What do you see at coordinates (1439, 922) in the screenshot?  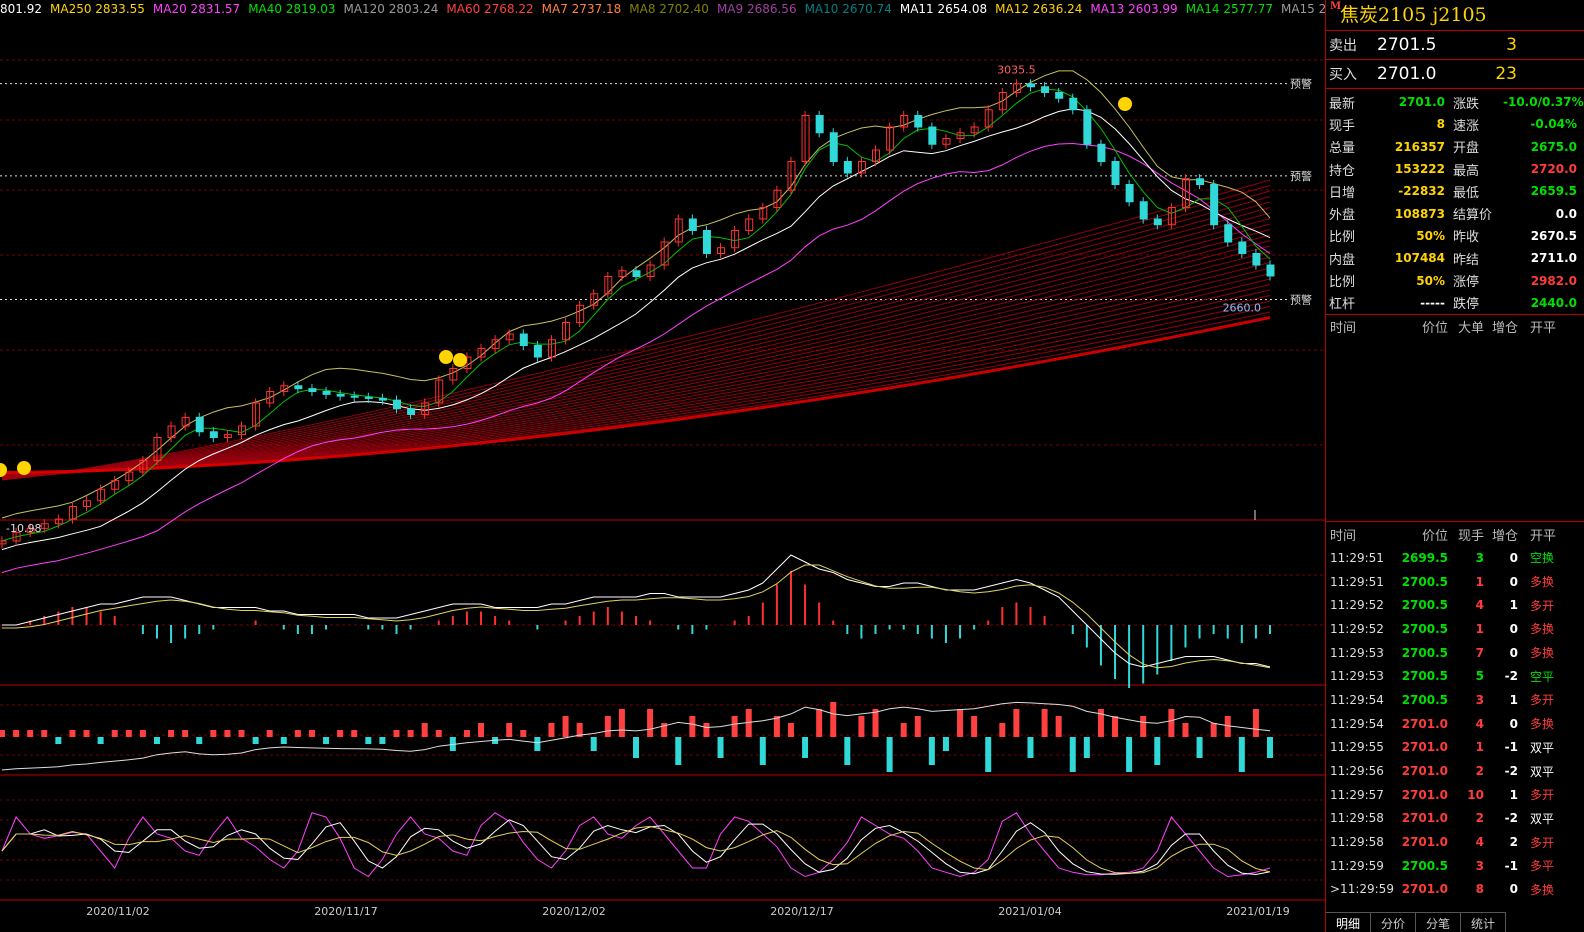 I see `tab-2: 分笔` at bounding box center [1439, 922].